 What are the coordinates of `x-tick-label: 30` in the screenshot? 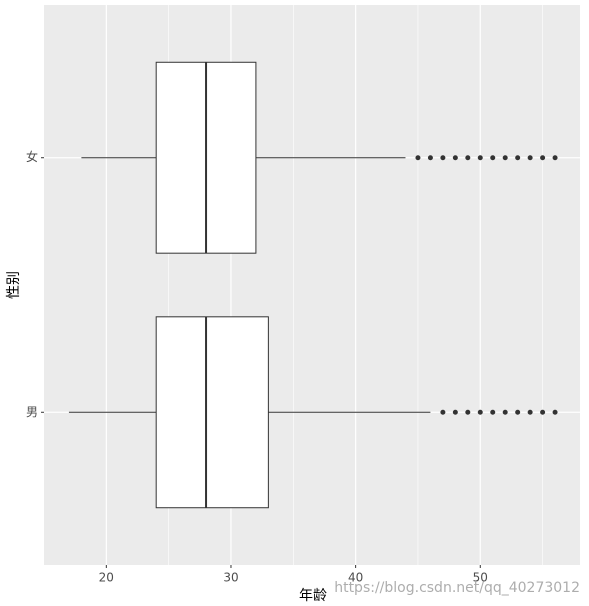 It's located at (230, 578).